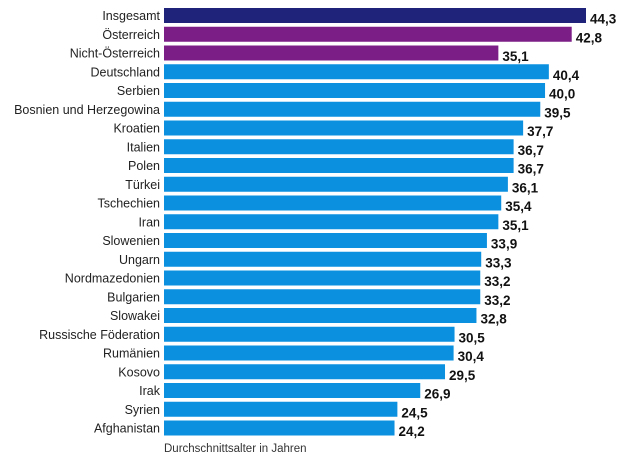 This screenshot has width=625, height=457. Describe the element at coordinates (138, 91) in the screenshot. I see `category-label-4: Serbien` at that location.